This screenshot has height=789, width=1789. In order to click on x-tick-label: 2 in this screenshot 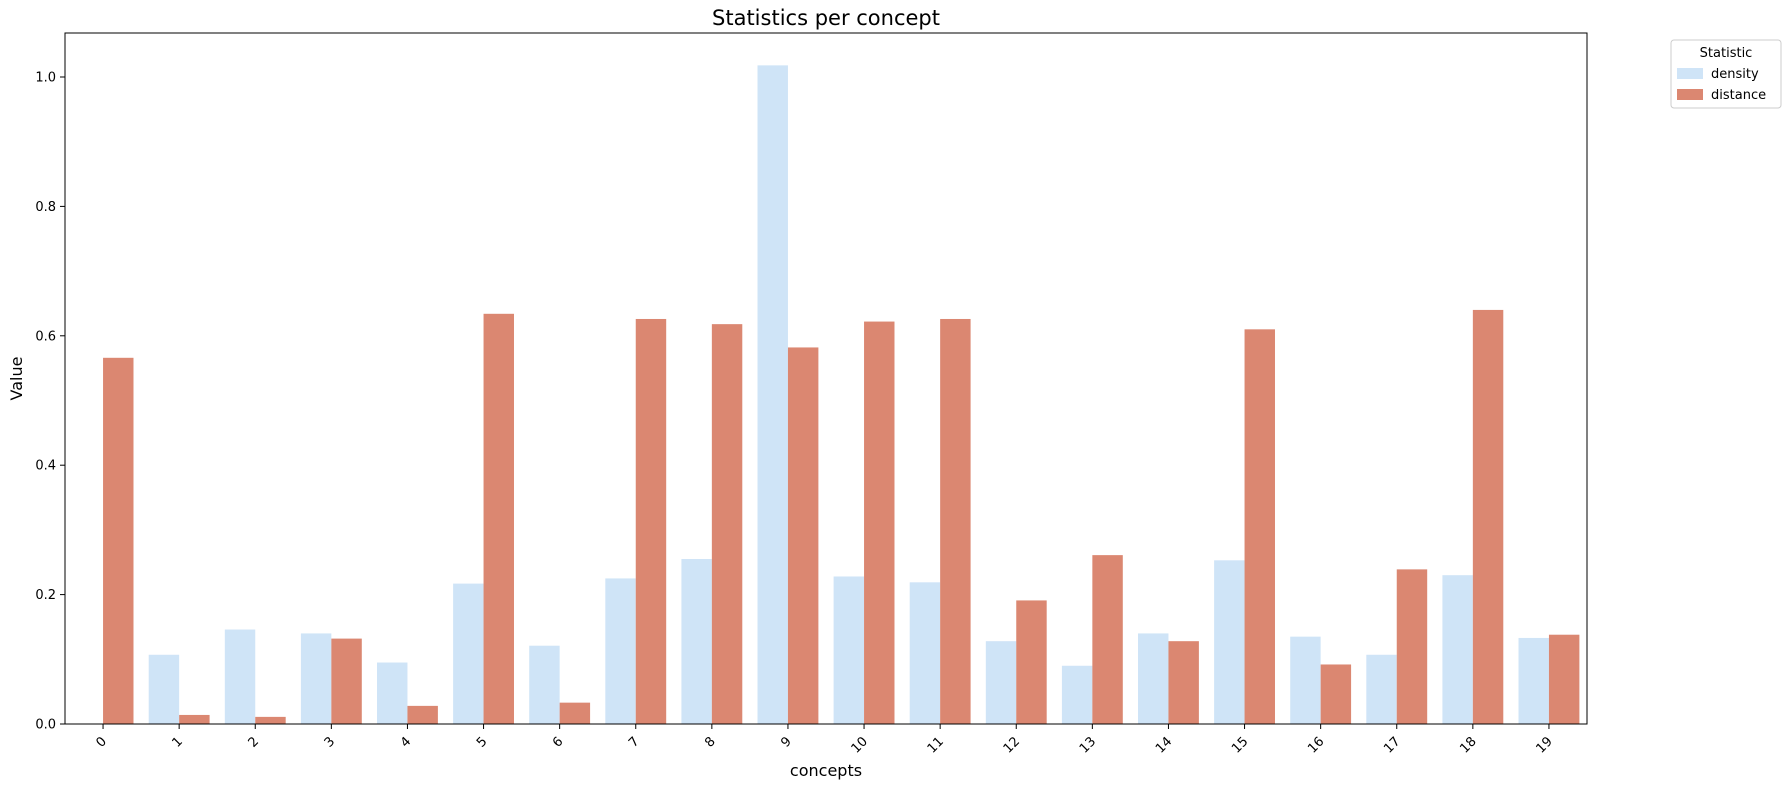, I will do `click(254, 742)`.